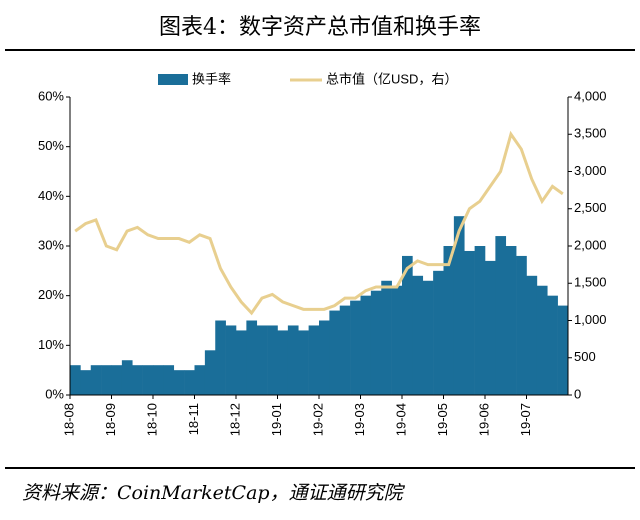 This screenshot has height=520, width=640. What do you see at coordinates (590, 133) in the screenshot?
I see `y2-tick-label: 3,500` at bounding box center [590, 133].